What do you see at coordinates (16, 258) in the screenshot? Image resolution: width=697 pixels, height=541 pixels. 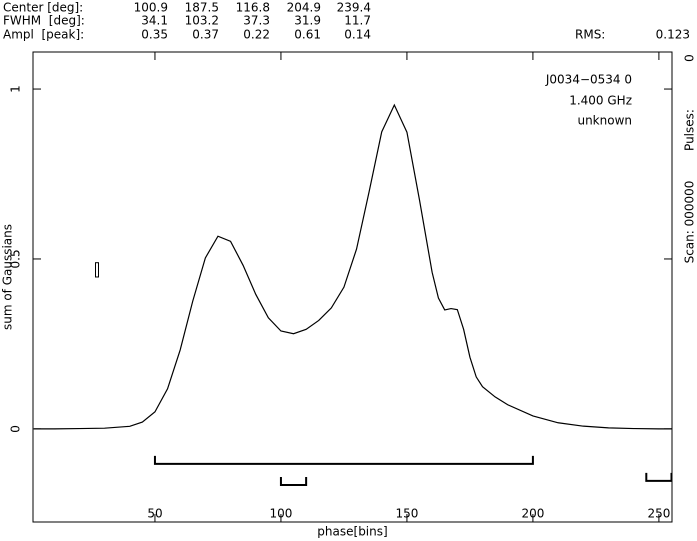 I see `y-tick-label: 0.5` at bounding box center [16, 258].